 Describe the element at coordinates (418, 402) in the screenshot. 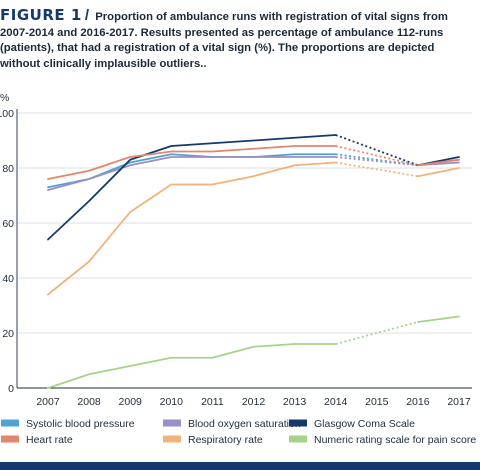

I see `x-tick-label: 2016` at that location.